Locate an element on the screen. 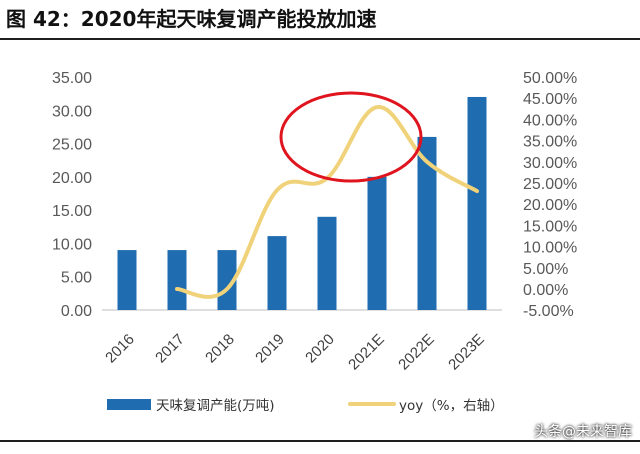 This screenshot has height=454, width=640. x-tick-label: 2020 is located at coordinates (320, 349).